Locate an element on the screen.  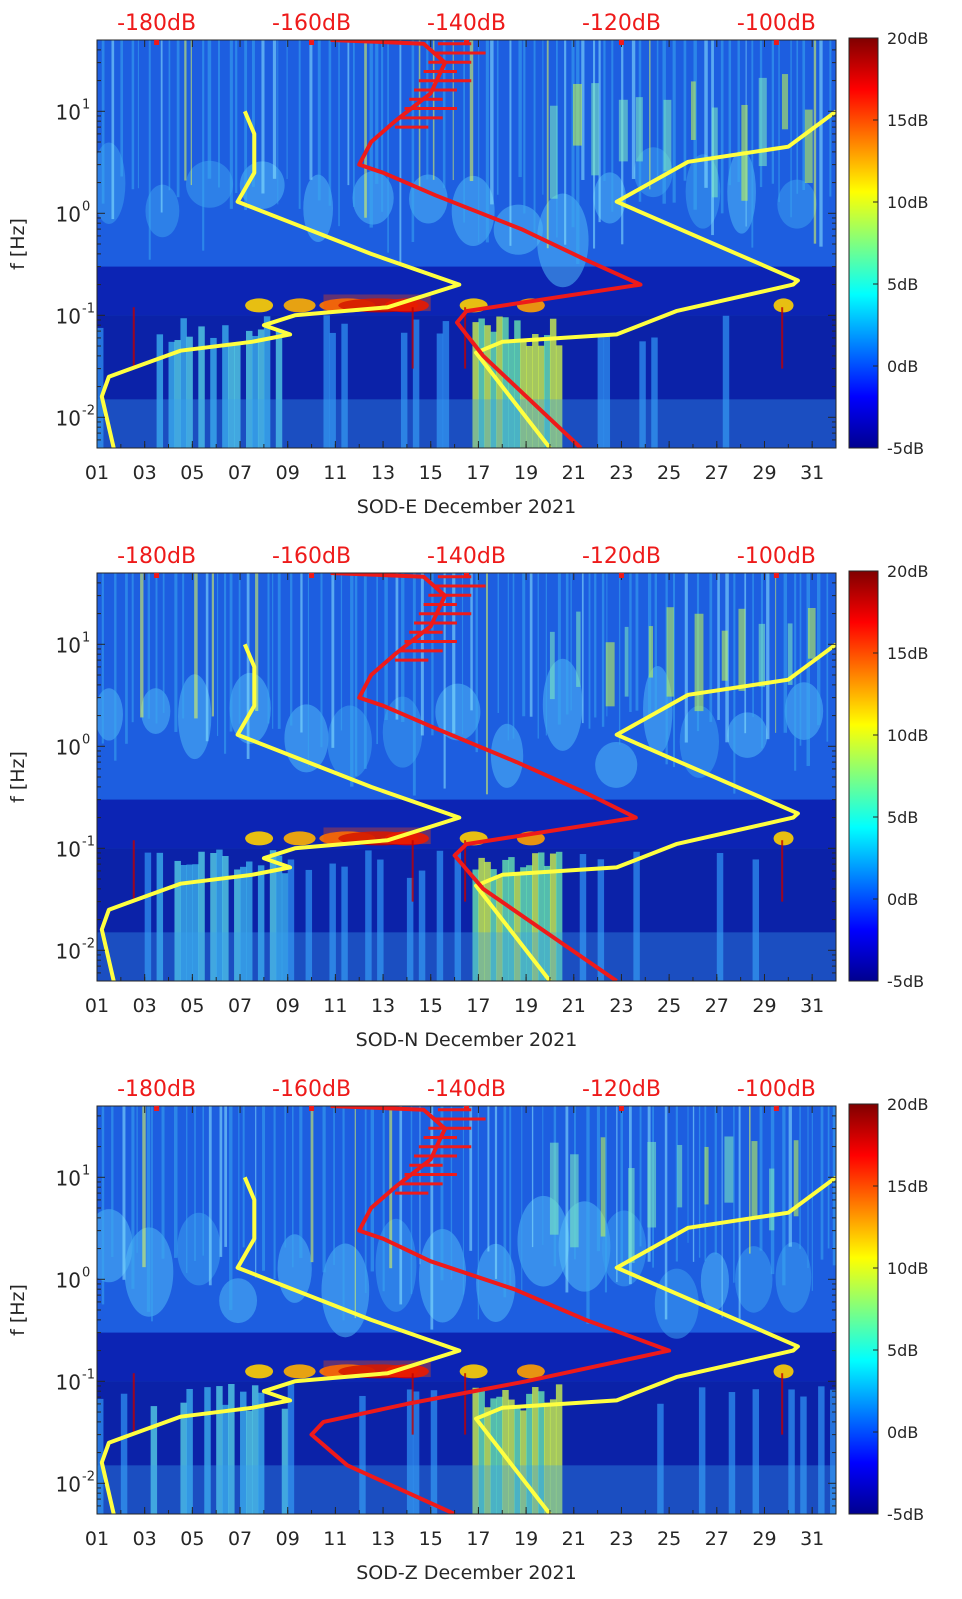
colorbar-label: 5dB is located at coordinates (902, 284).